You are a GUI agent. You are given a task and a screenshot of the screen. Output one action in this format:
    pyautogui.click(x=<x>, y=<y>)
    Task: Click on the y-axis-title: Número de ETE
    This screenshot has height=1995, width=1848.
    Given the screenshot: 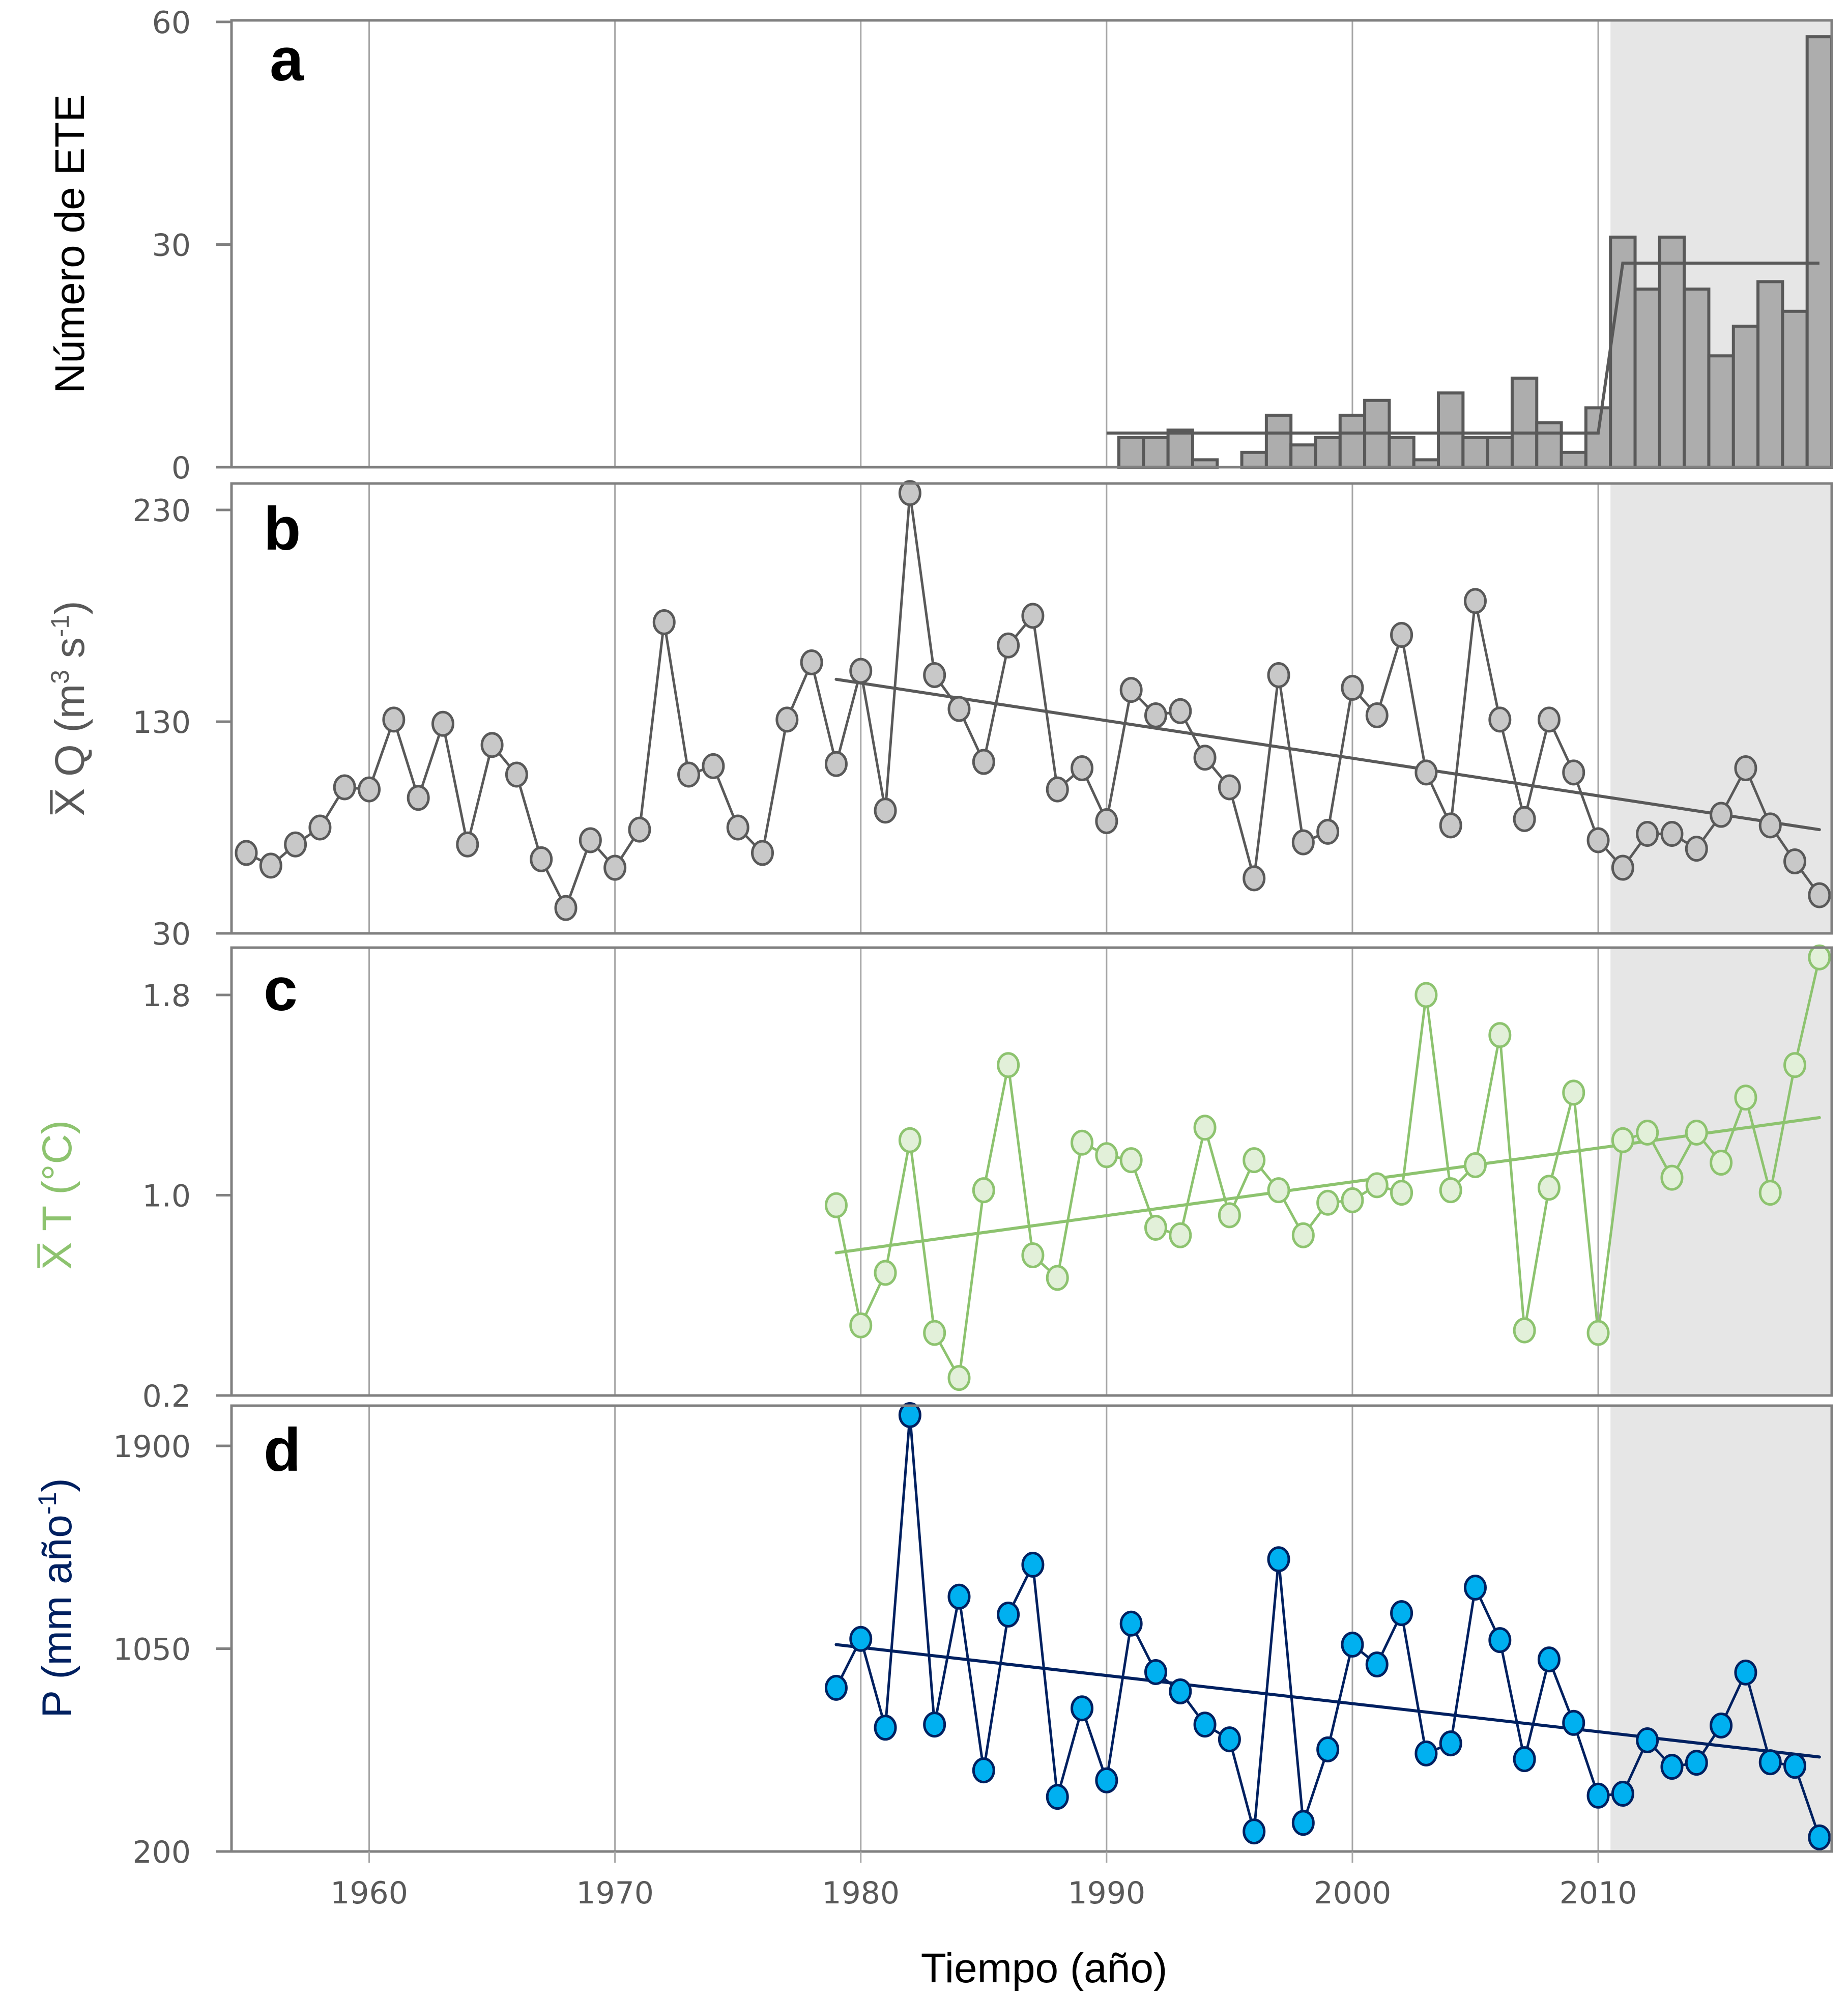 What is the action you would take?
    pyautogui.click(x=70, y=243)
    